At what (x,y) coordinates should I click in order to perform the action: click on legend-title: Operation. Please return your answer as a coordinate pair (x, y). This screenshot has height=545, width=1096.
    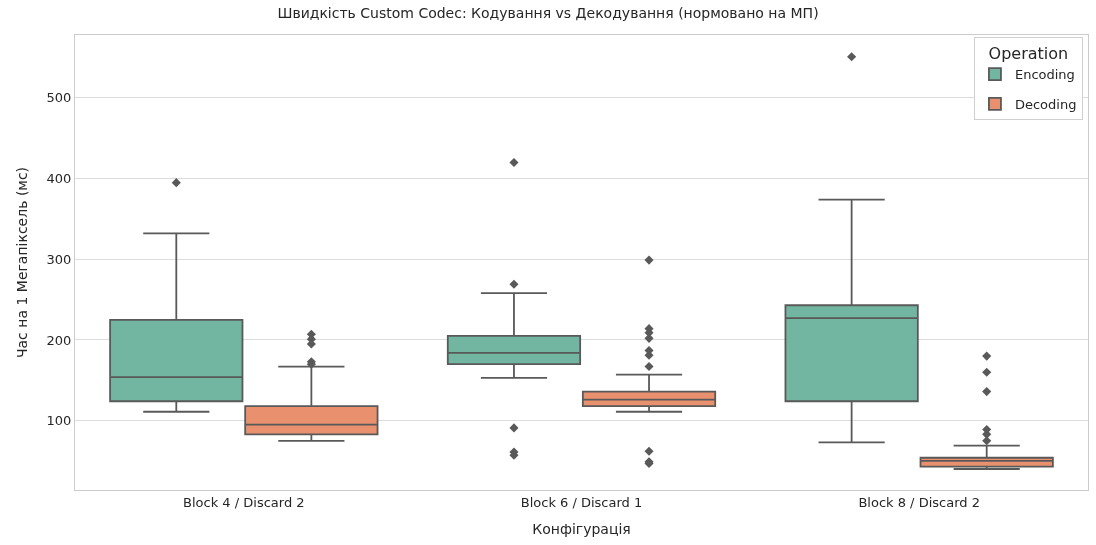
    Looking at the image, I should click on (1028, 54).